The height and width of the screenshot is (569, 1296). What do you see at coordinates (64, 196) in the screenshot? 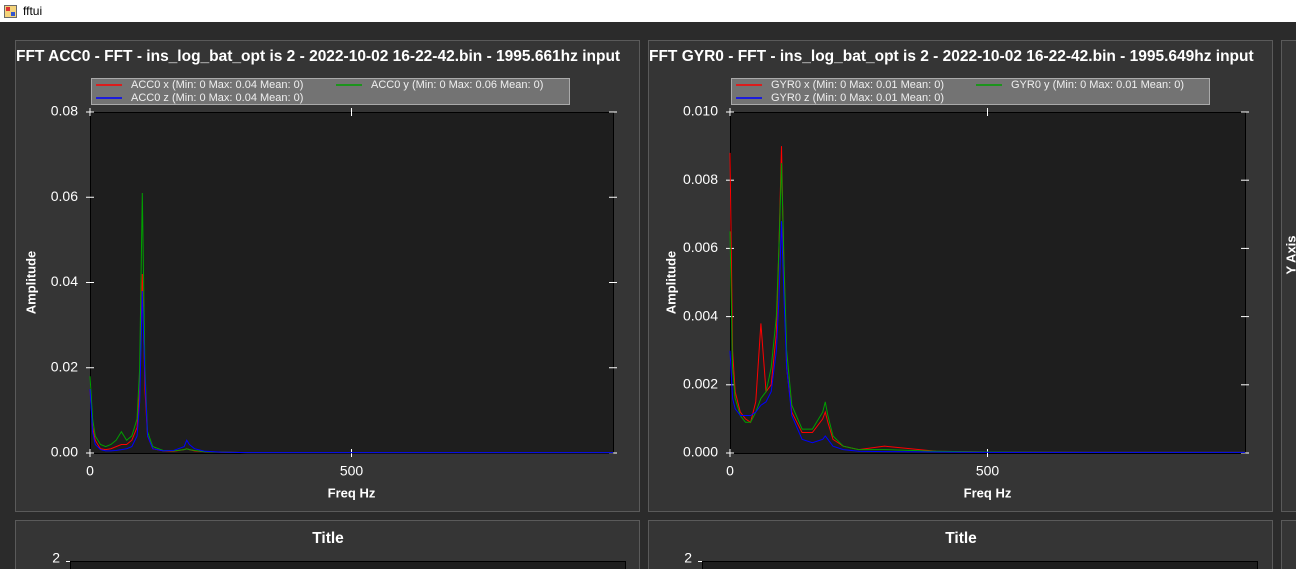
I see `y-tick-label: 0.06` at bounding box center [64, 196].